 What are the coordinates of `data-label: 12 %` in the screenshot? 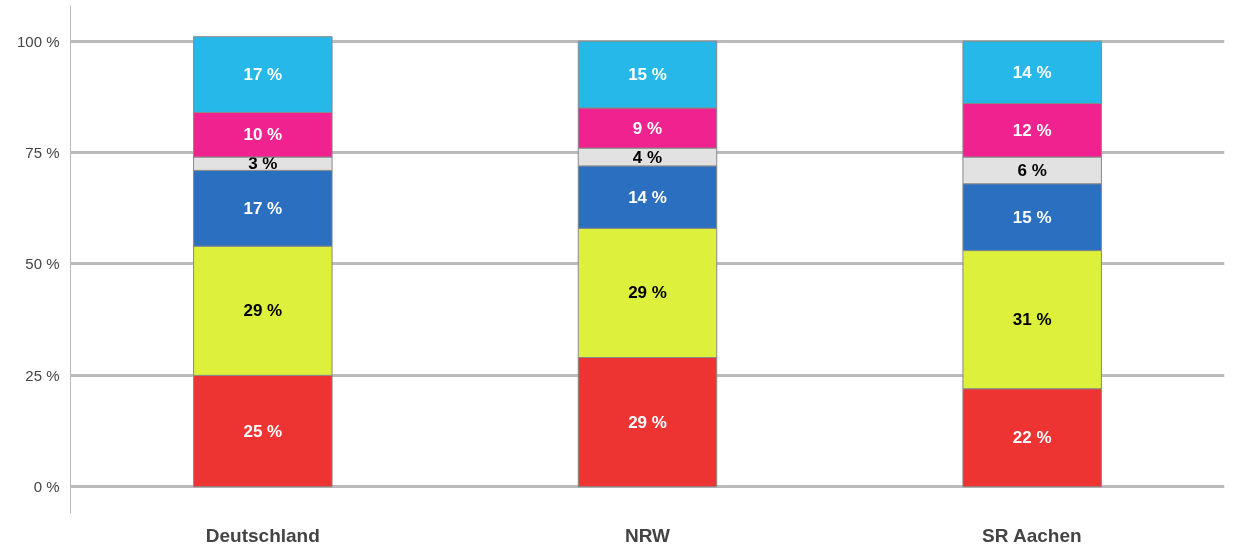 It's located at (1032, 130).